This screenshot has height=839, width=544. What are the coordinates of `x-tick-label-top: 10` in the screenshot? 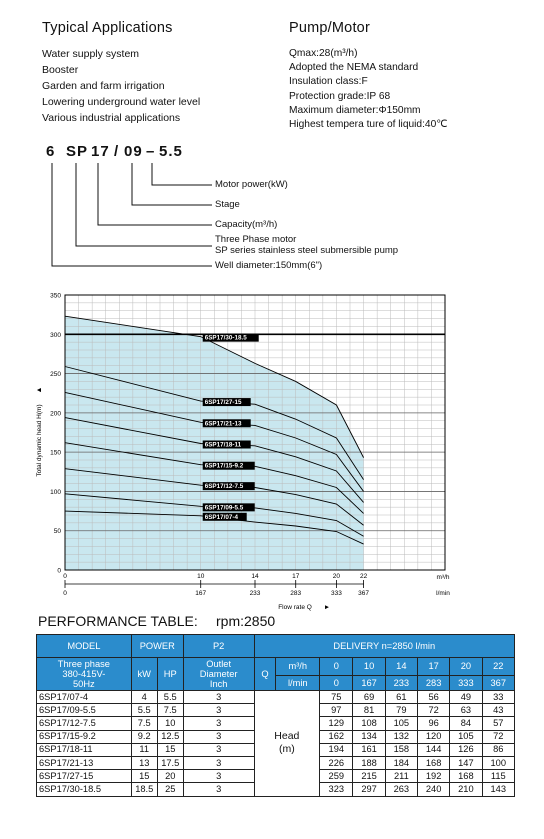 It's located at (201, 576).